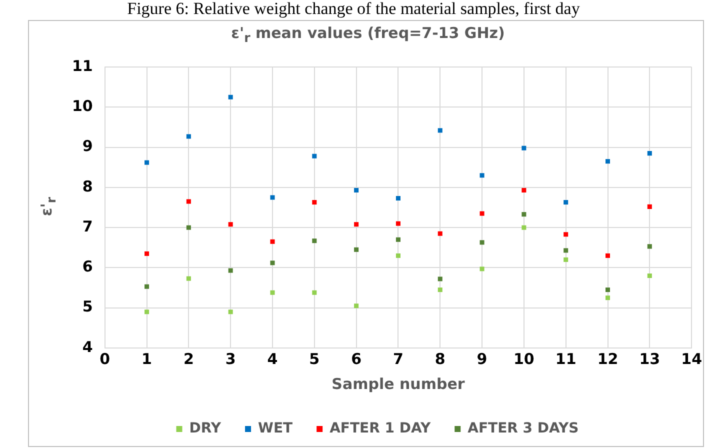  I want to click on y-tick-label: 9, so click(87, 146).